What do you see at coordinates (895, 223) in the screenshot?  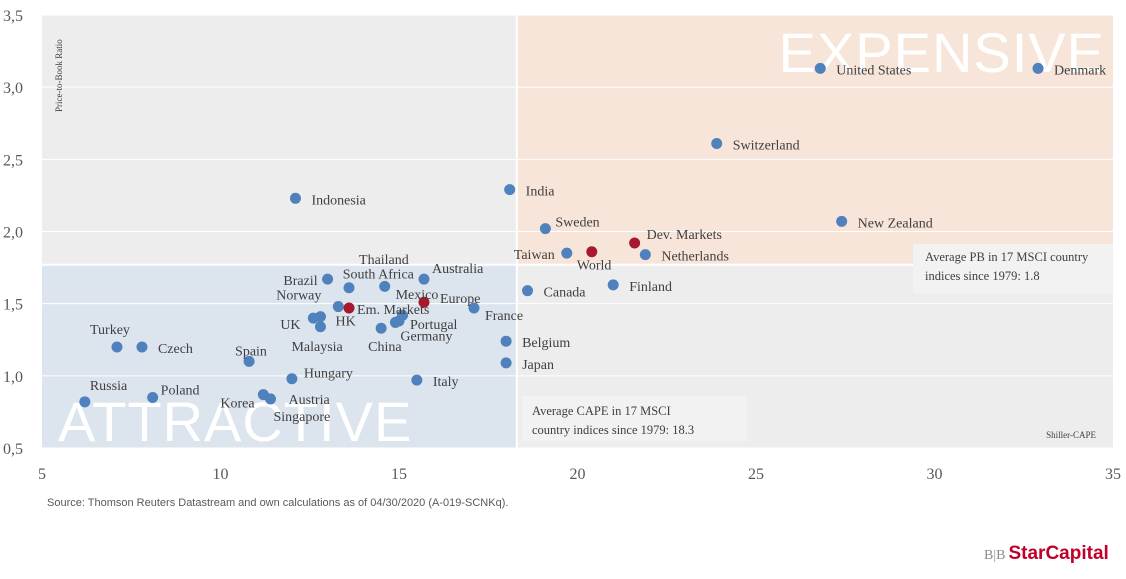 I see `label-new-zealand: New Zealand` at bounding box center [895, 223].